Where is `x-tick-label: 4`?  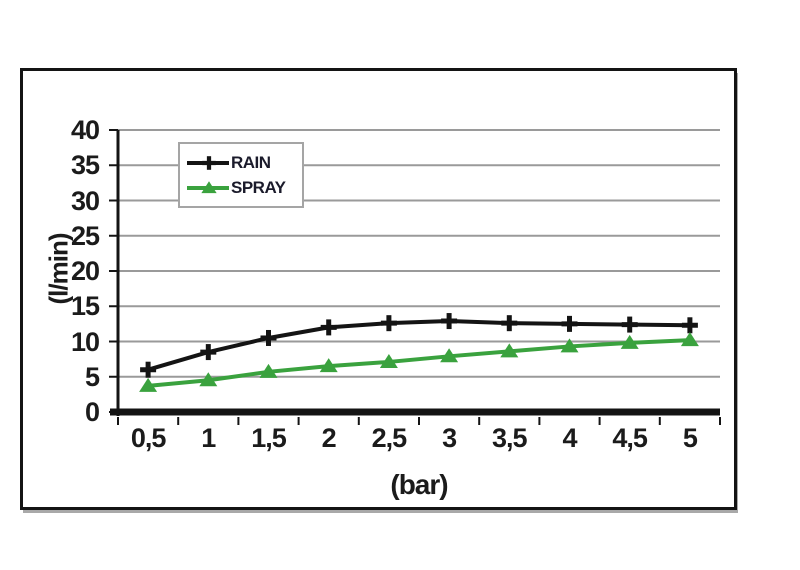
x-tick-label: 4 is located at coordinates (569, 438).